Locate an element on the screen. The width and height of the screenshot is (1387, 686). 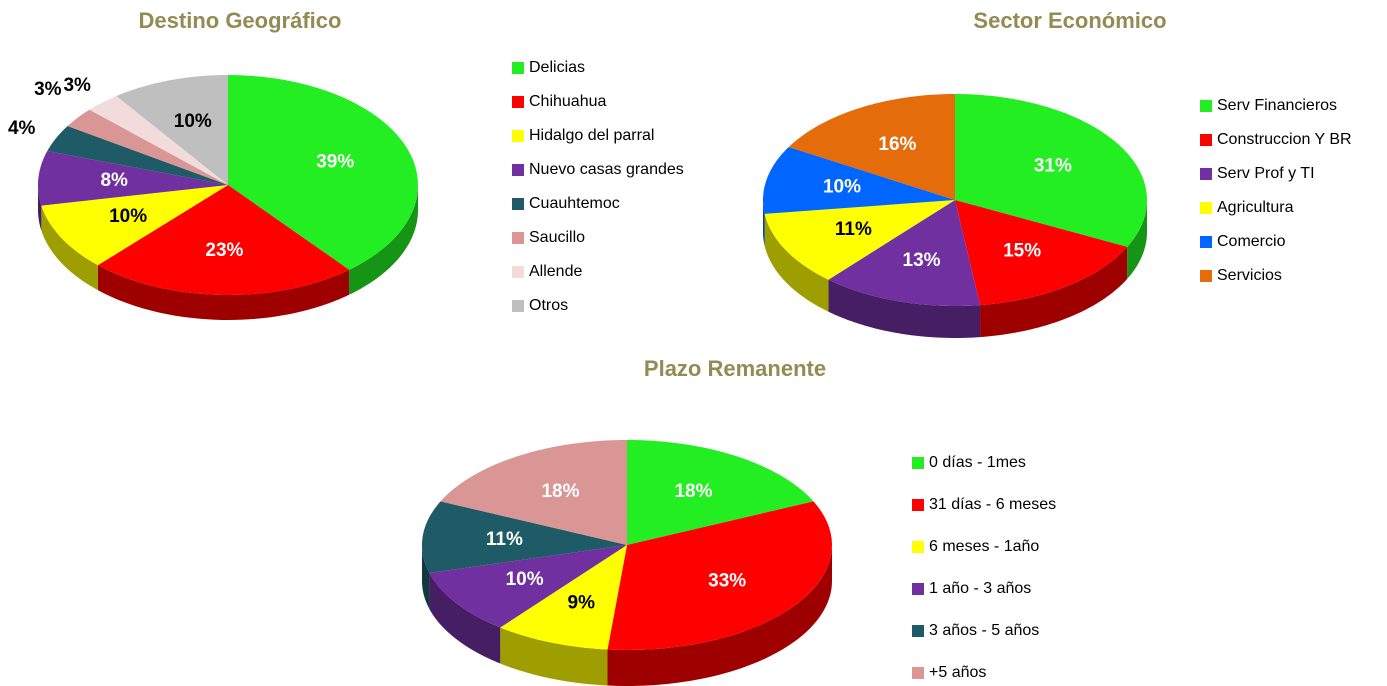
legend-label: Cuauhtemoc is located at coordinates (574, 203).